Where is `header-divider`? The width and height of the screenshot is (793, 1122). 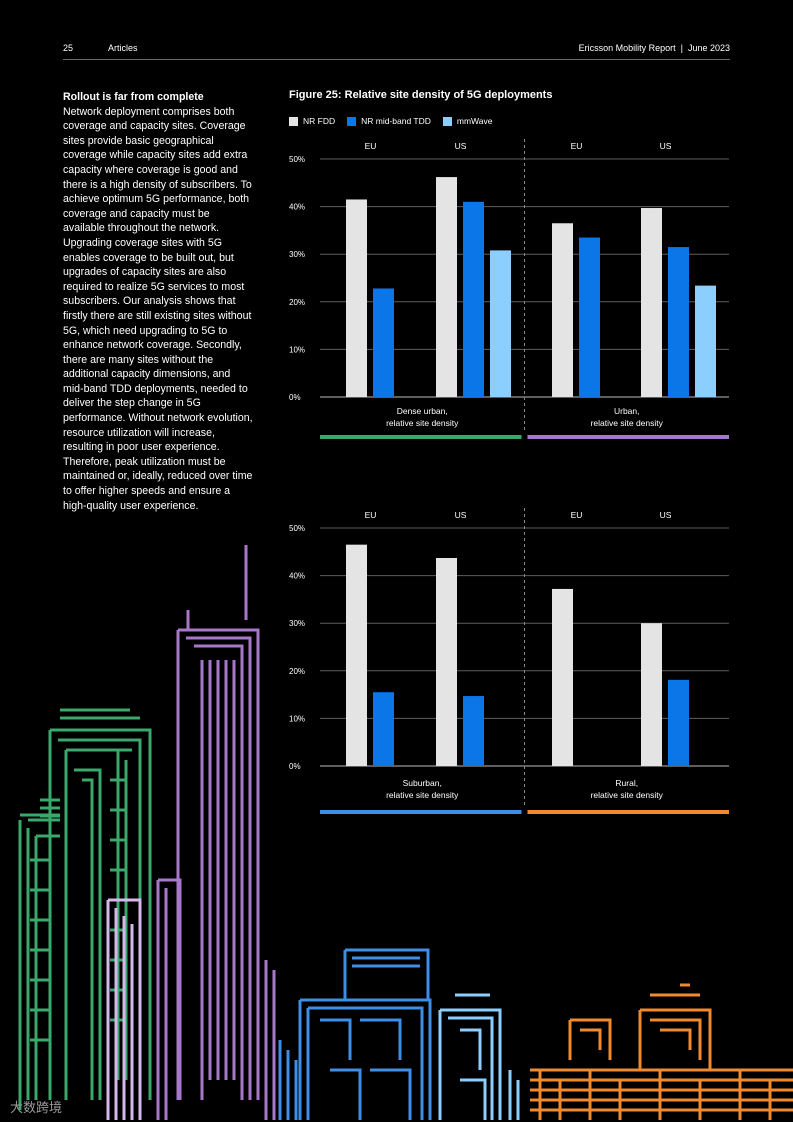 header-divider is located at coordinates (396, 59).